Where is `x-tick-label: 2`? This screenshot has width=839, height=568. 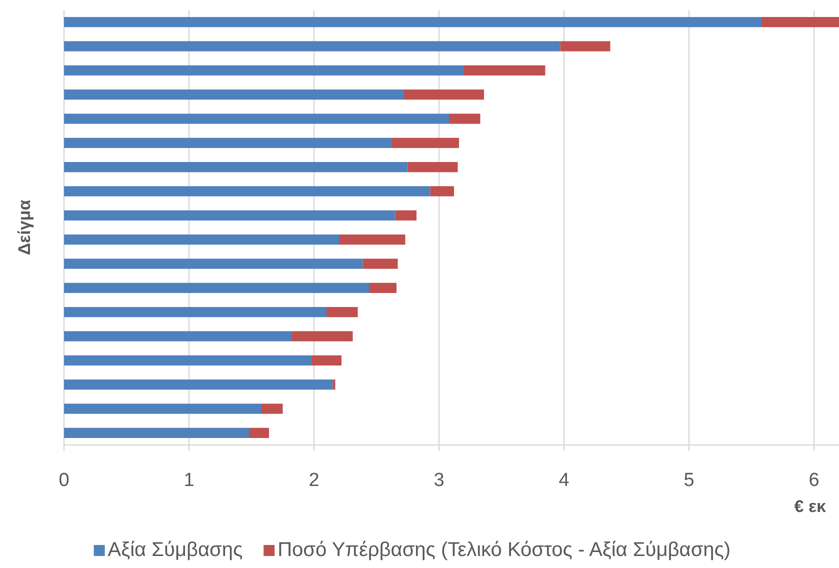 x-tick-label: 2 is located at coordinates (314, 480).